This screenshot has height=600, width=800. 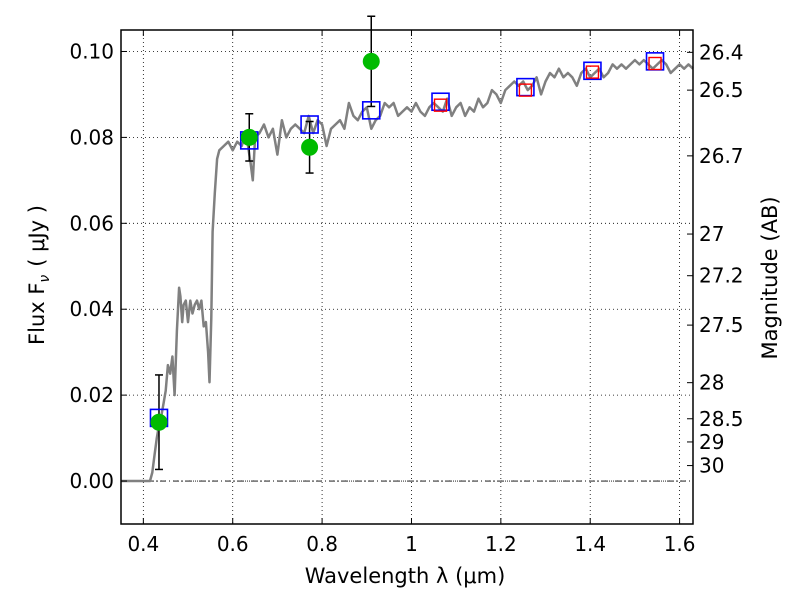 What do you see at coordinates (711, 234) in the screenshot?
I see `y2-tick-label: 27` at bounding box center [711, 234].